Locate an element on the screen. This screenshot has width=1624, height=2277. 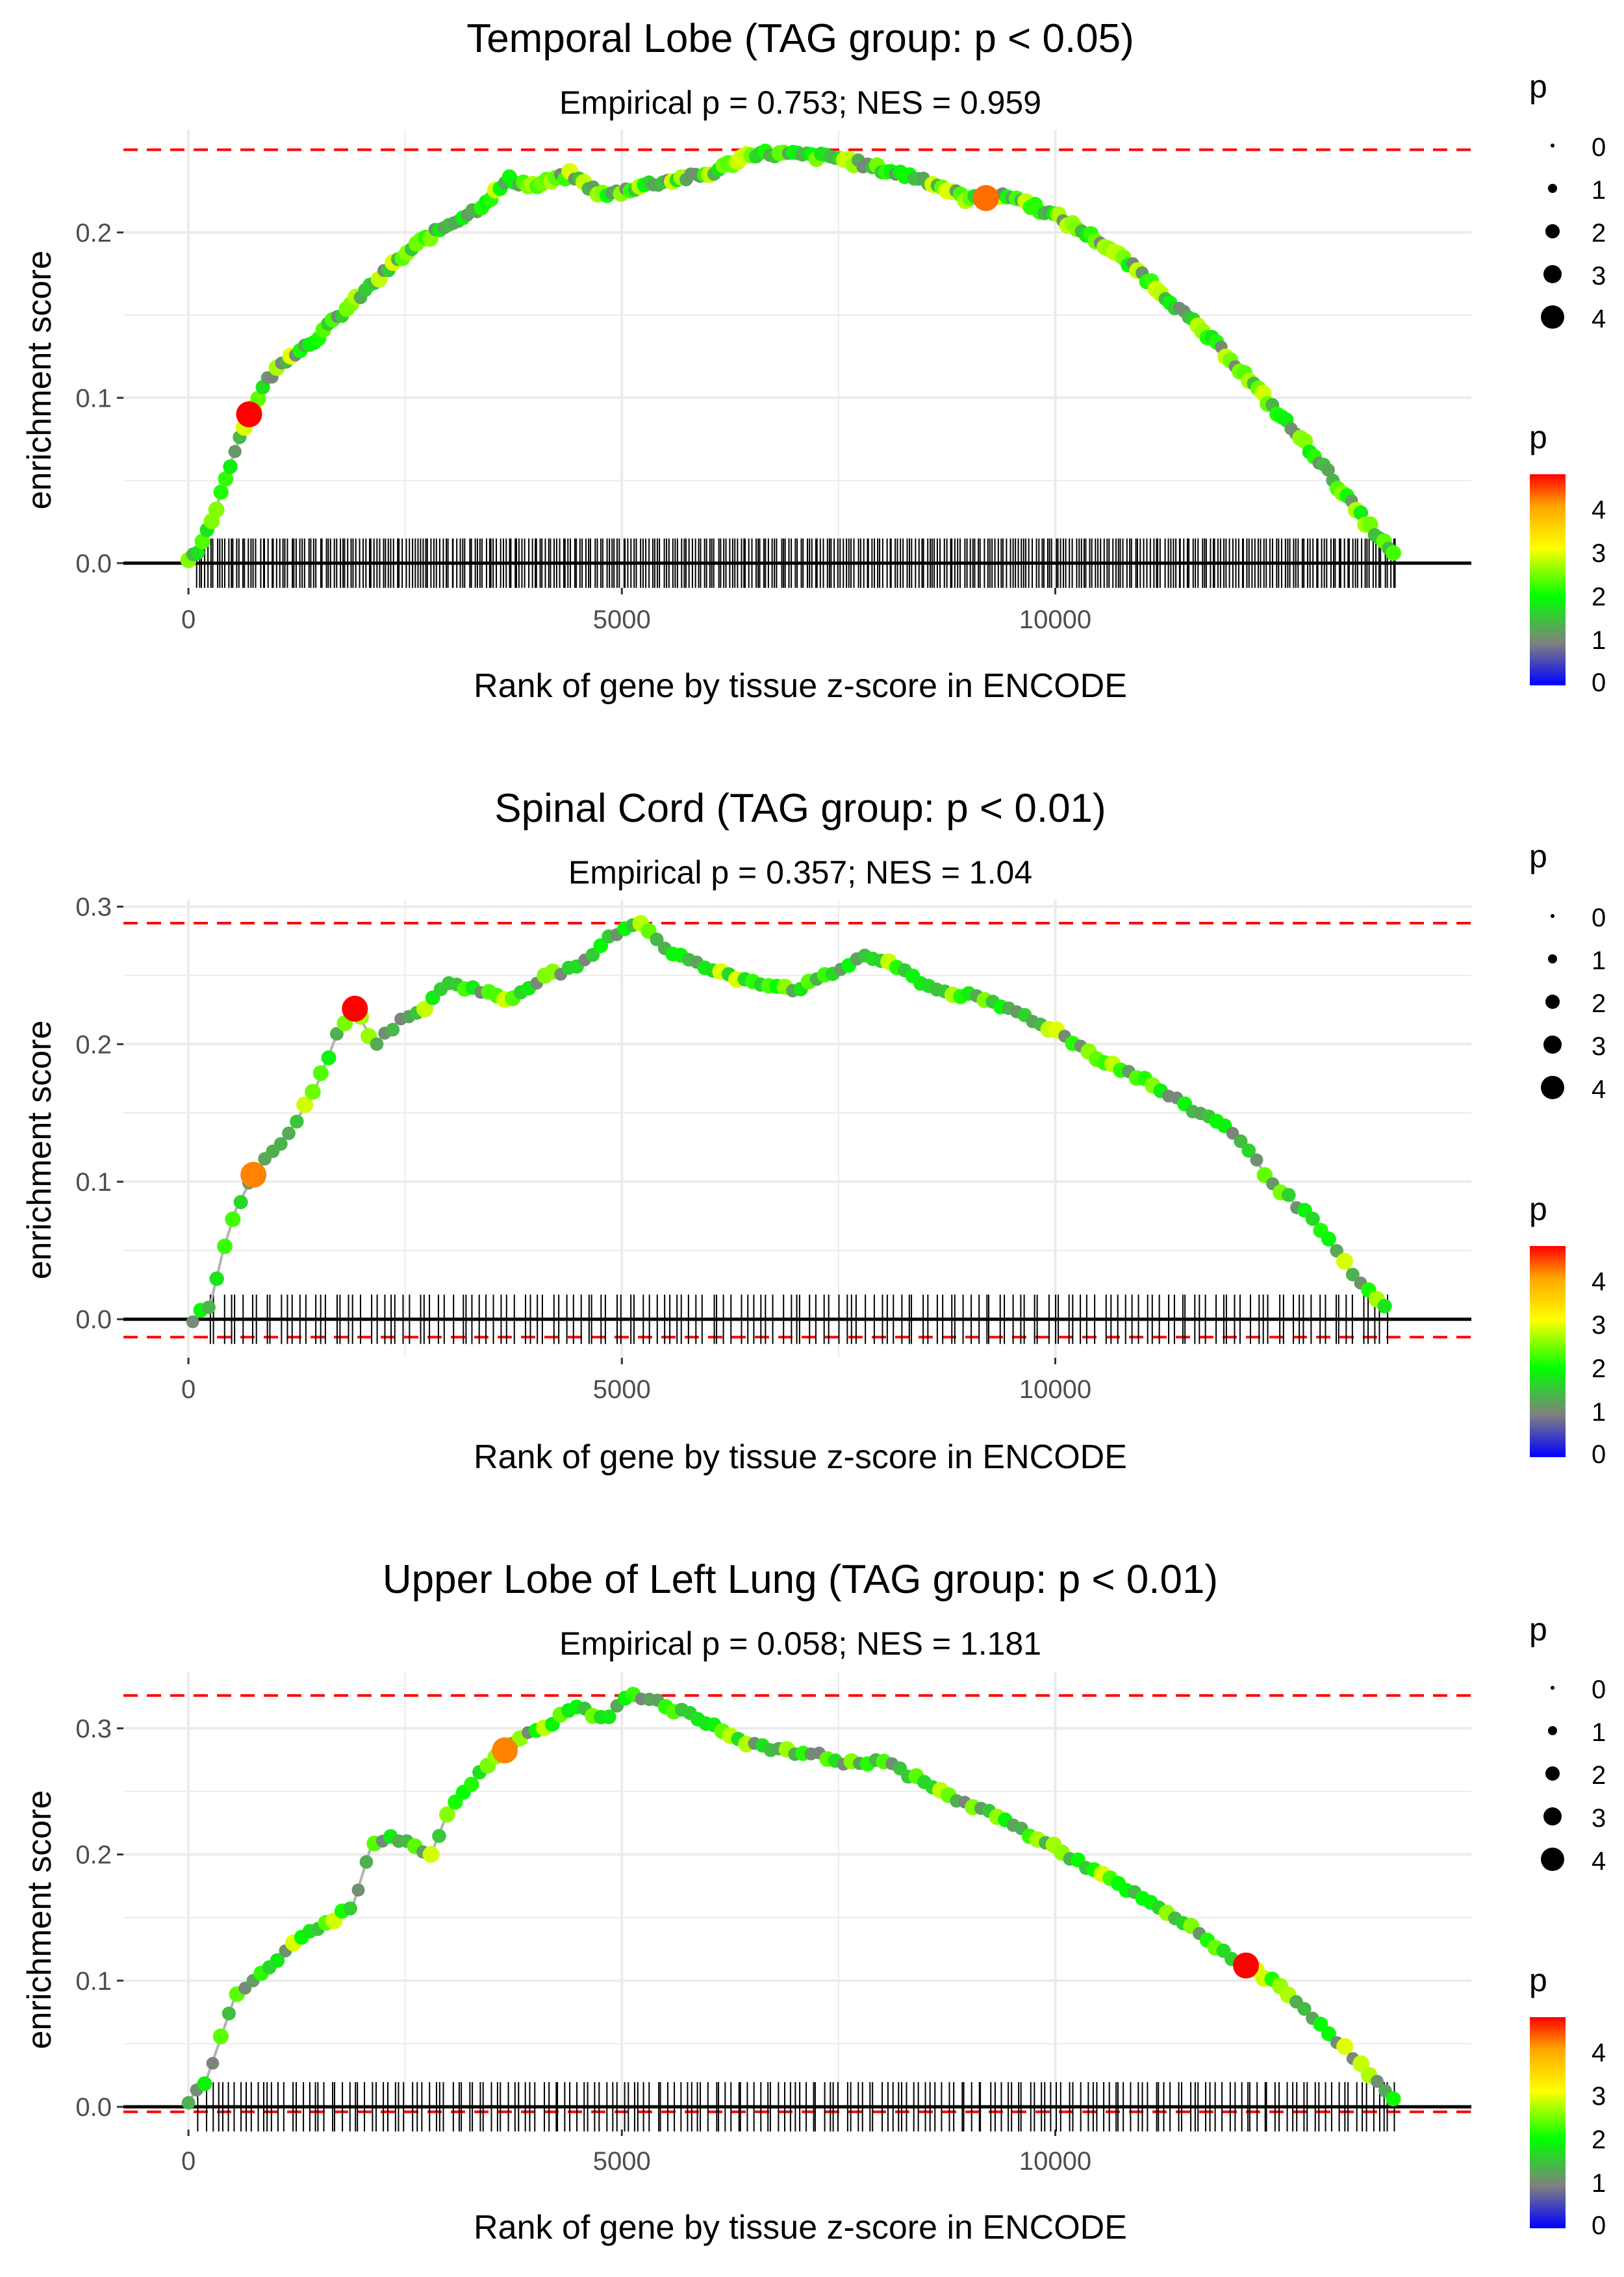
size-legend: p 0 1 2 3 4 is located at coordinates (1567, 971).